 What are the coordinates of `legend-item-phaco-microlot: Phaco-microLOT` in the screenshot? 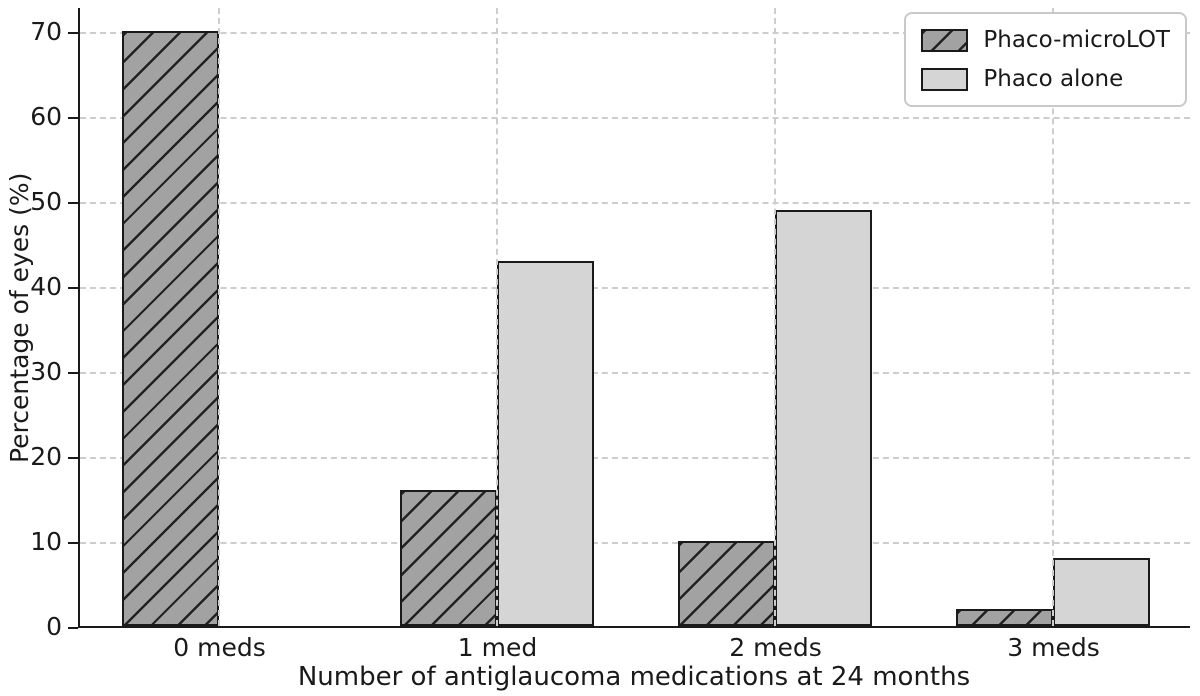 It's located at (1045, 40).